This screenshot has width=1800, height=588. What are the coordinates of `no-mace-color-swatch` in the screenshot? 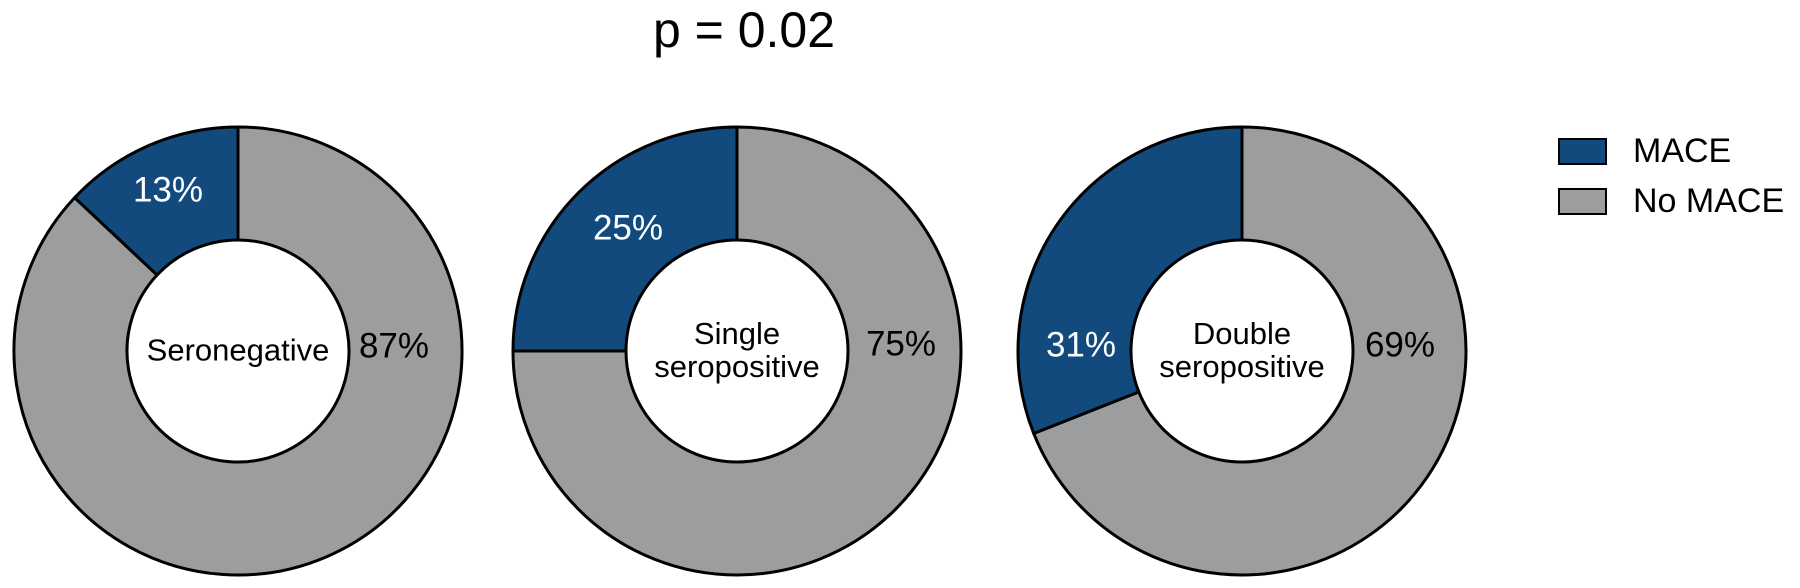 It's located at (1582, 201).